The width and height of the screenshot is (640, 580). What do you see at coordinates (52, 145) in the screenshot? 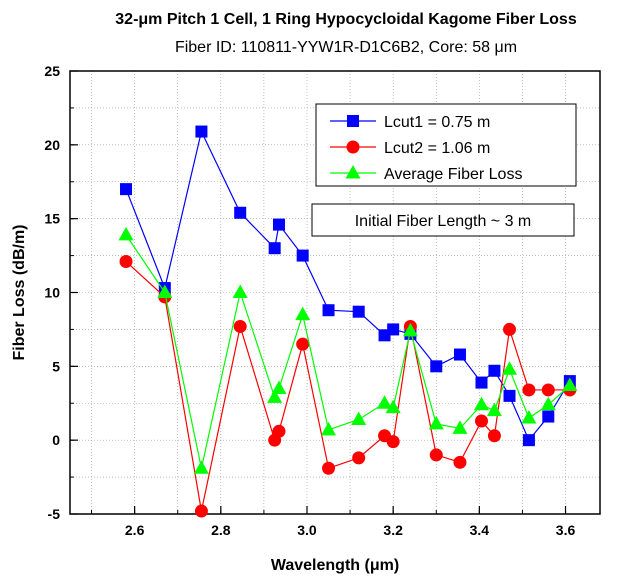
I see `y-tick-label: 20` at bounding box center [52, 145].